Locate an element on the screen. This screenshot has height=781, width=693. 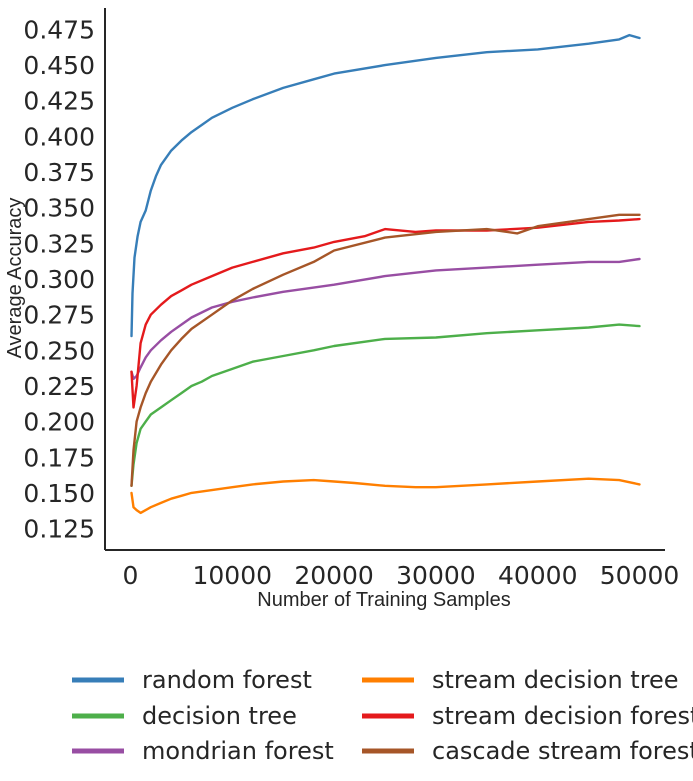
y-tick-label: 0.350 is located at coordinates (59, 208).